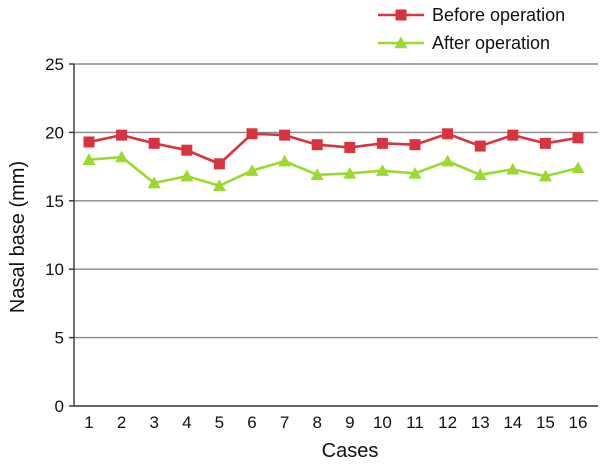 The height and width of the screenshot is (466, 602). What do you see at coordinates (350, 451) in the screenshot?
I see `x-axis-label: Cases` at bounding box center [350, 451].